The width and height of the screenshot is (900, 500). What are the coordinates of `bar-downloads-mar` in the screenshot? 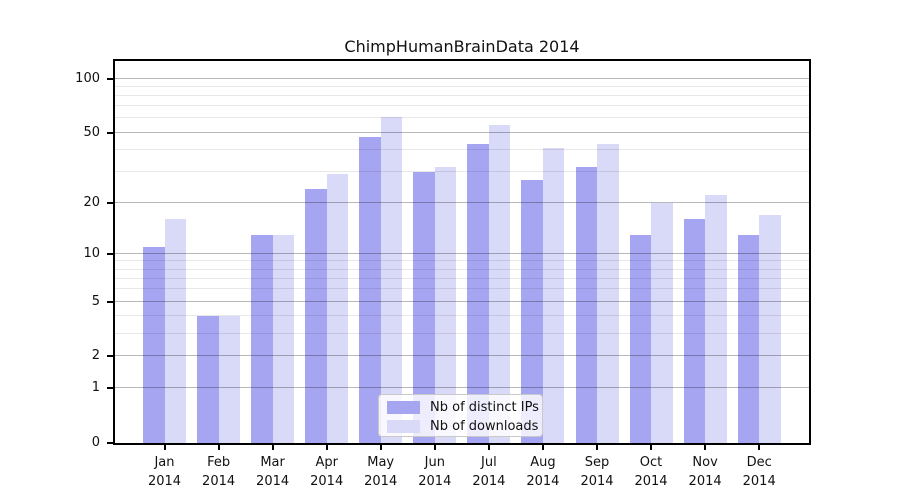 It's located at (283, 338).